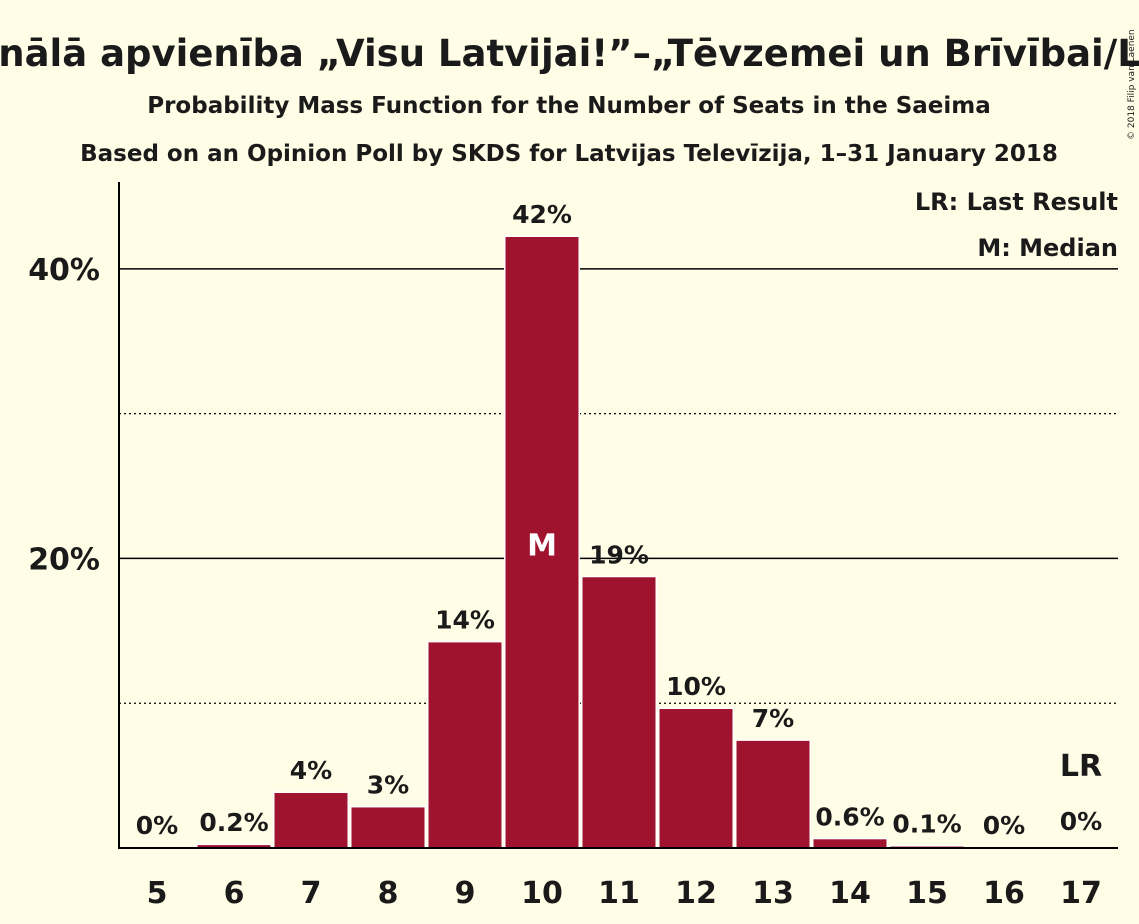 The image size is (1139, 924). What do you see at coordinates (388, 893) in the screenshot?
I see `x-tick-label: 8` at bounding box center [388, 893].